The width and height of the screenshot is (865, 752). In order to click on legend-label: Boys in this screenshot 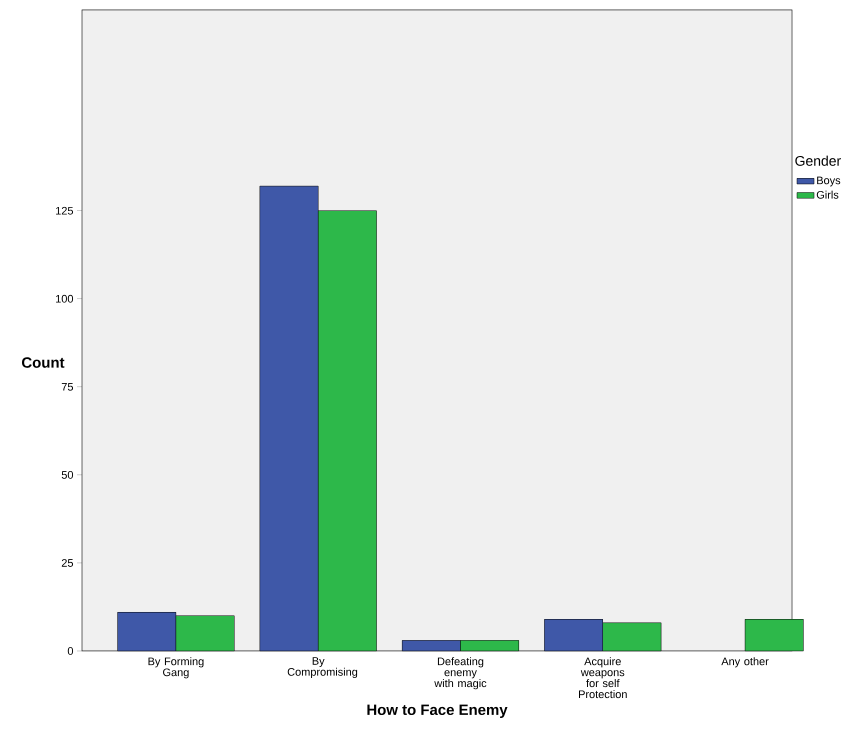, I will do `click(828, 181)`.